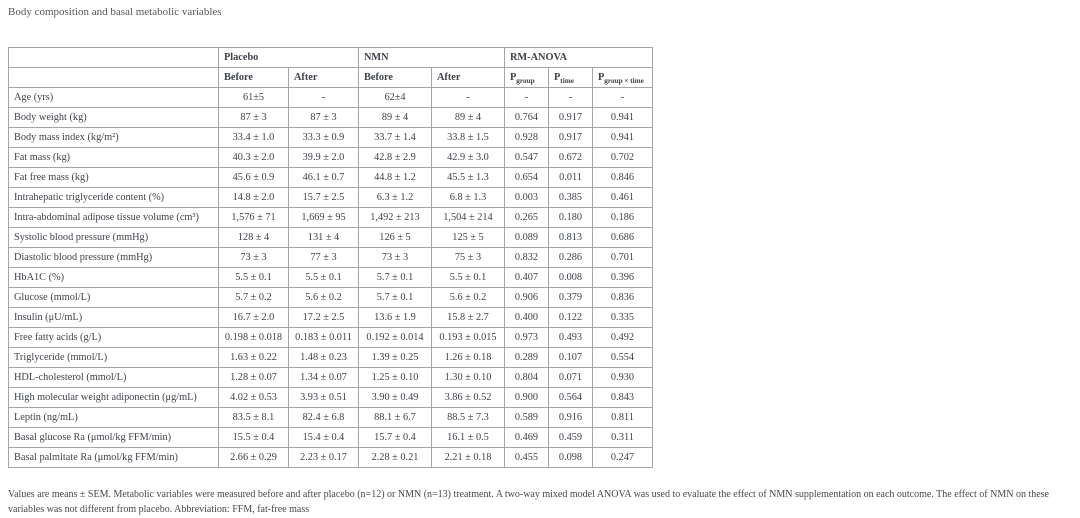  What do you see at coordinates (253, 237) in the screenshot?
I see `value-cell: 128 ± 4` at bounding box center [253, 237].